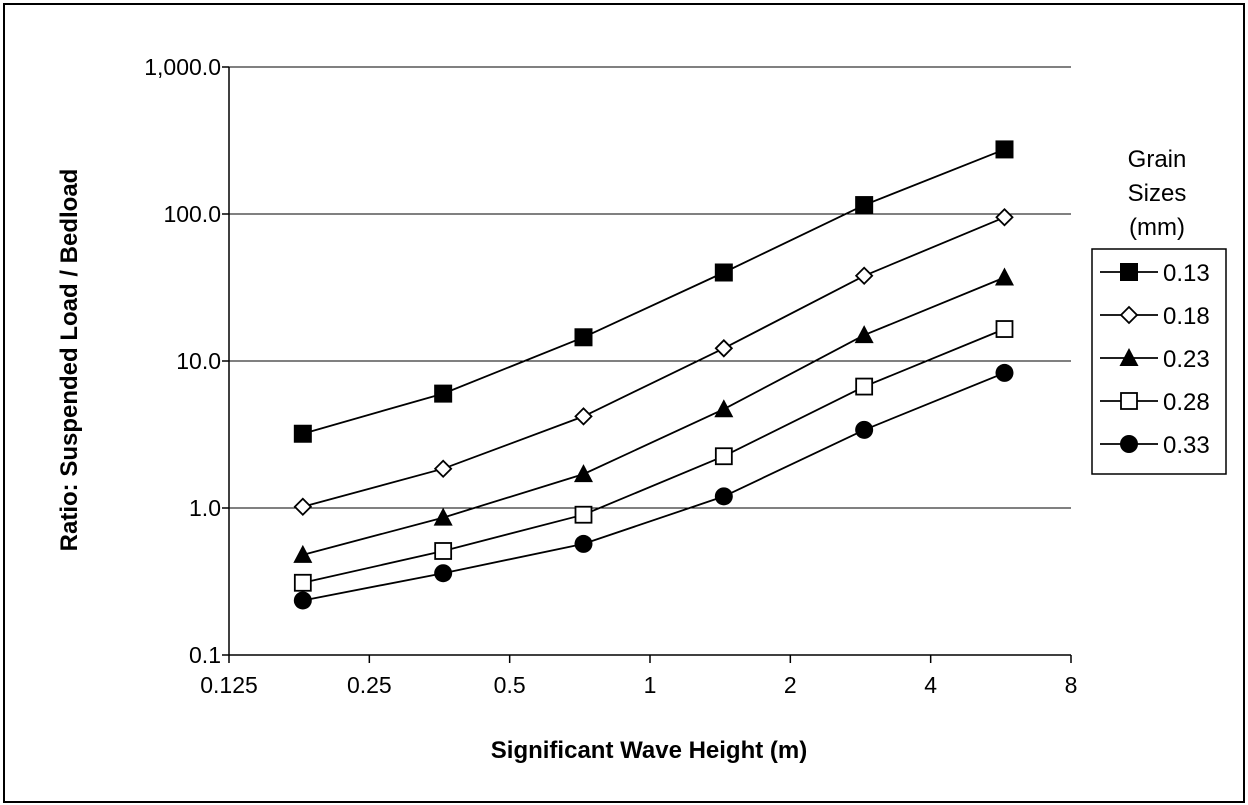 This screenshot has height=805, width=1248. I want to click on legend-label: 0.33, so click(1186, 445).